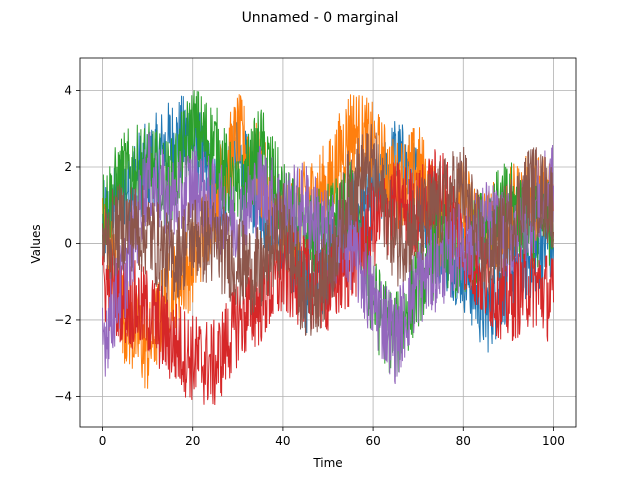 The image size is (640, 480). I want to click on y-axis-label: Values, so click(36, 243).